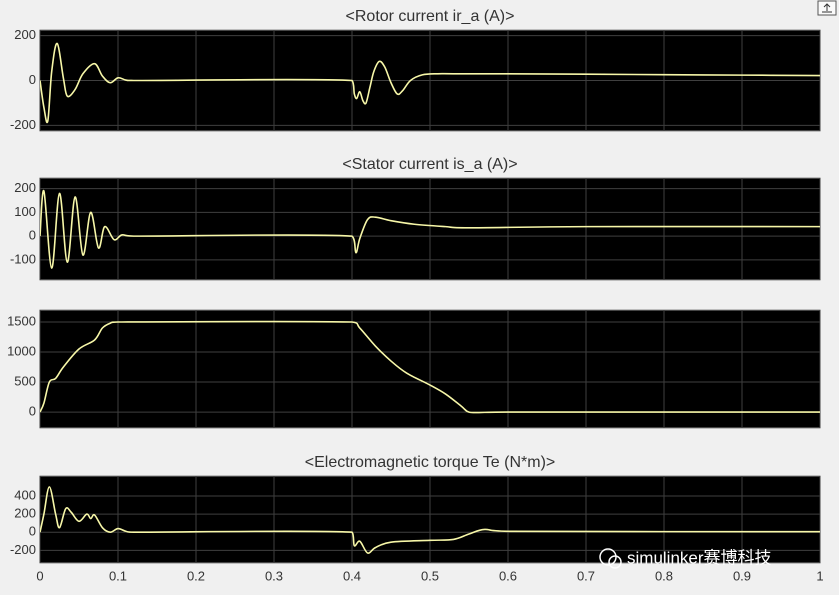  What do you see at coordinates (586, 575) in the screenshot?
I see `x-tick-label: 0.7` at bounding box center [586, 575].